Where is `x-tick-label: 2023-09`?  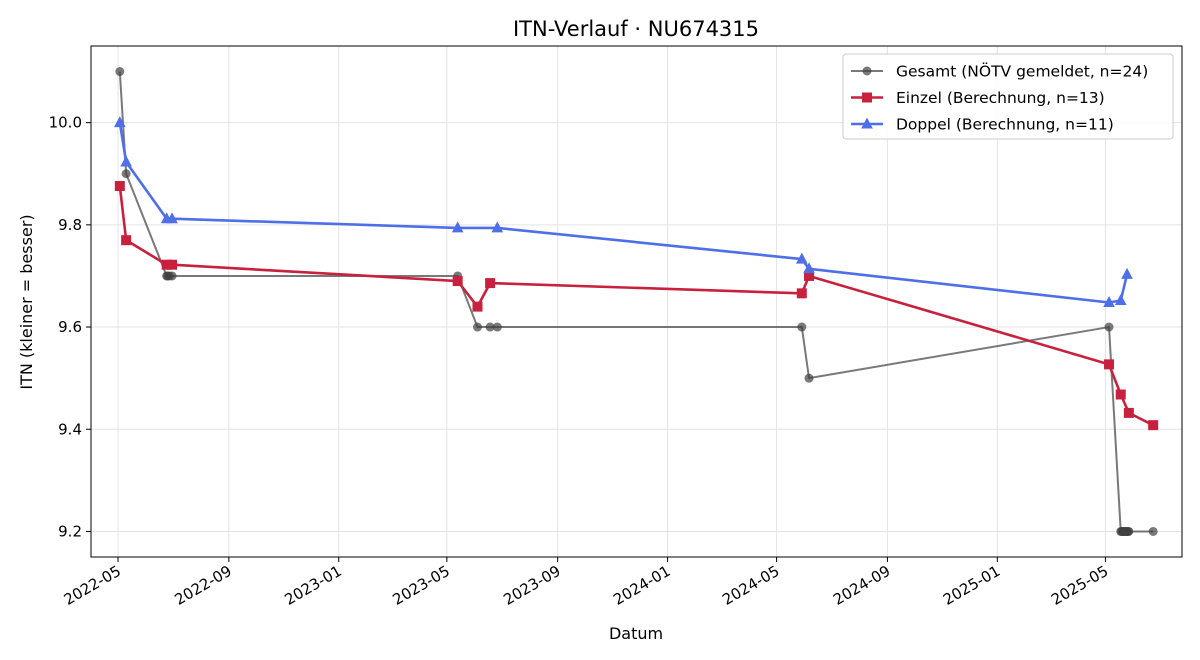 x-tick-label: 2023-09 is located at coordinates (531, 585).